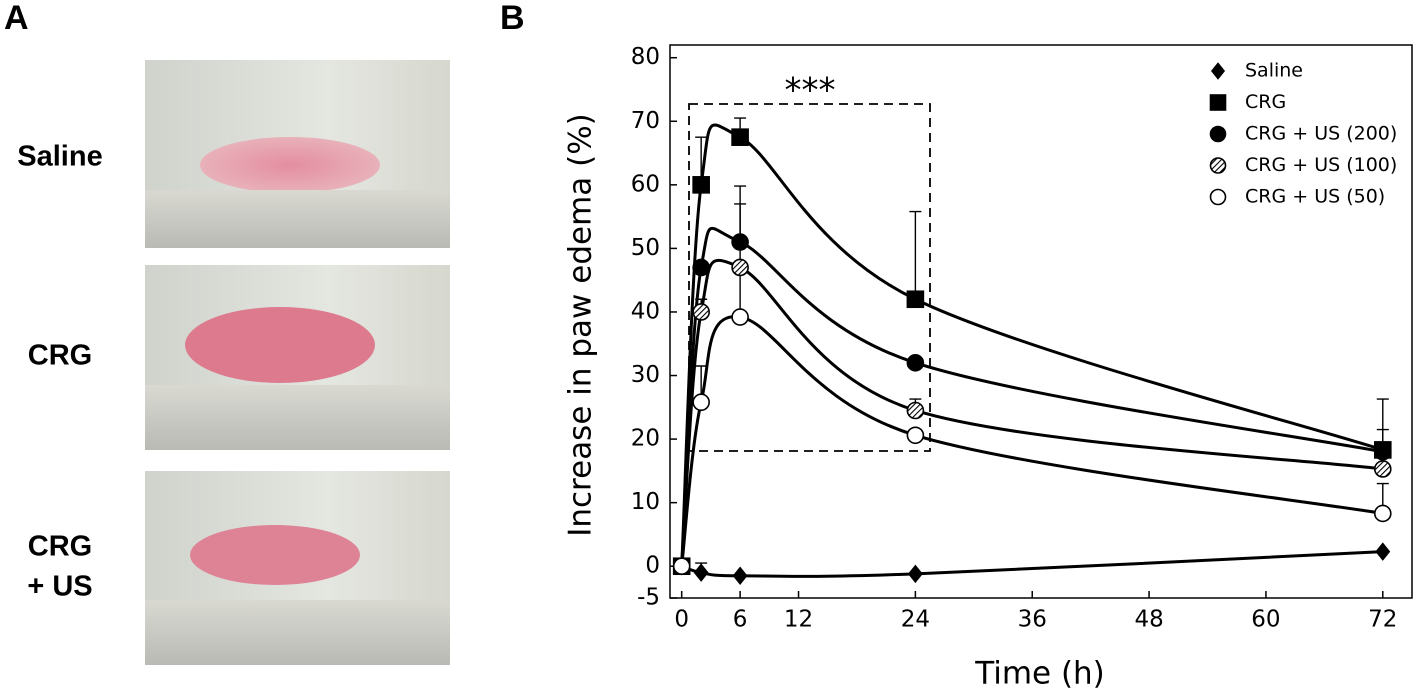  I want to click on x-axis-label: Time (h), so click(1039, 674).